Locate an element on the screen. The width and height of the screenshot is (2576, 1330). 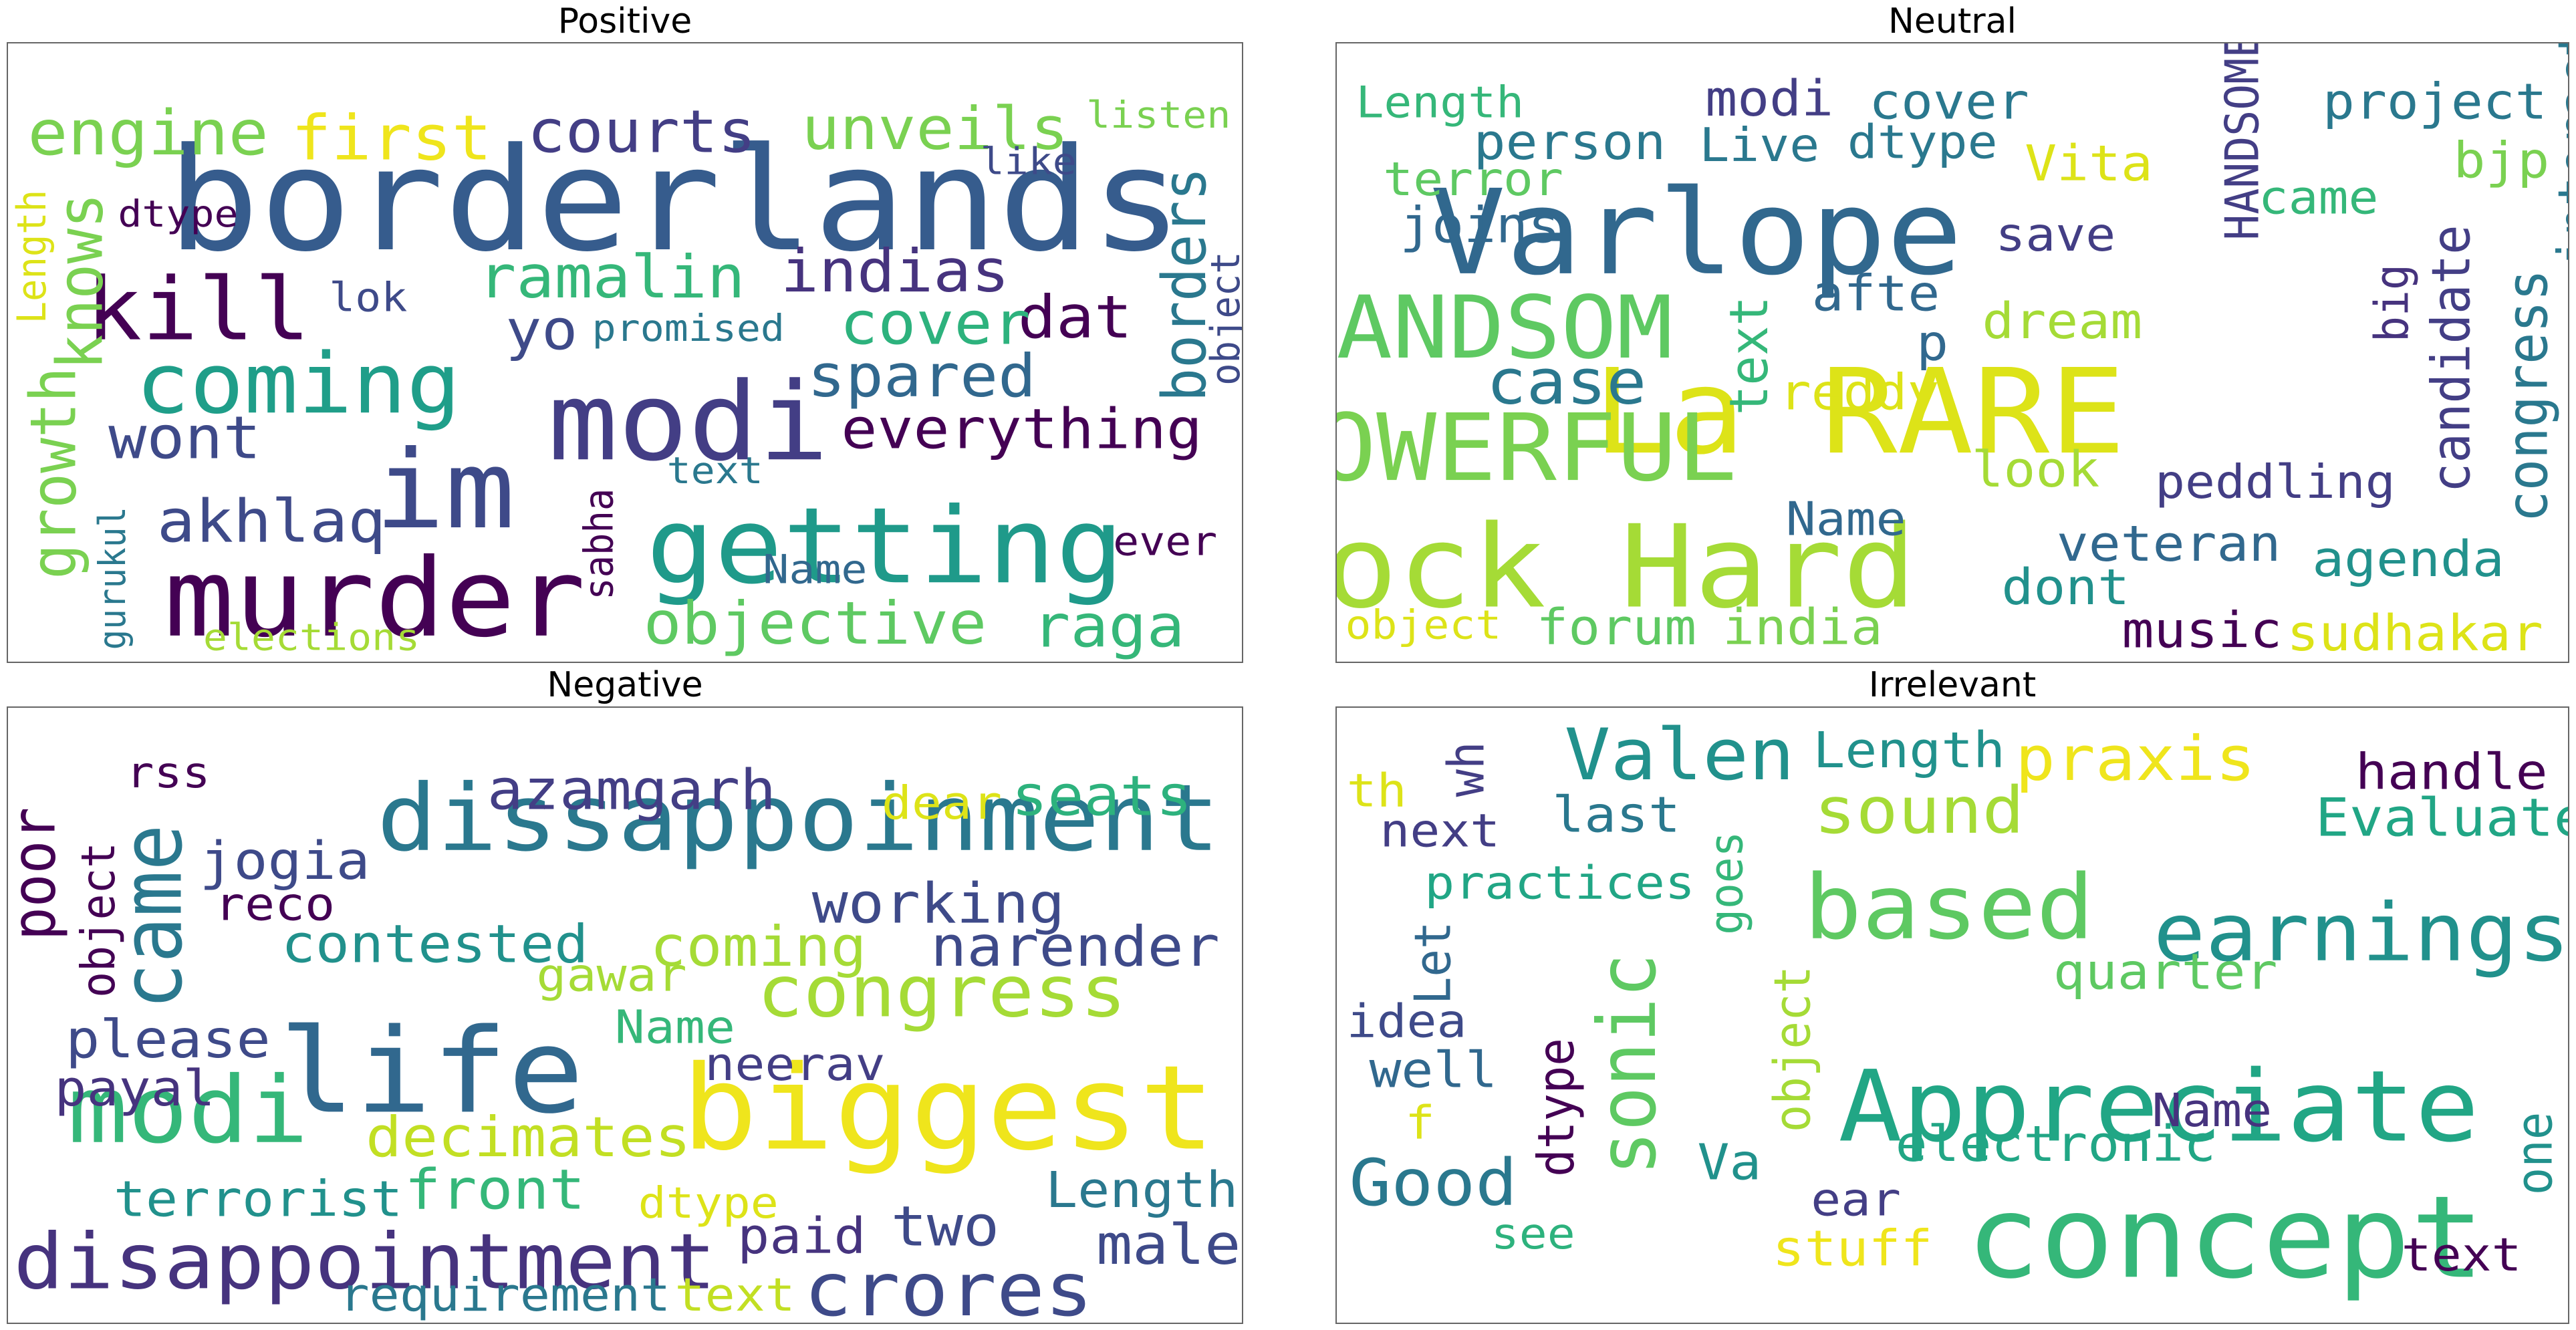
word: f is located at coordinates (1420, 1122).